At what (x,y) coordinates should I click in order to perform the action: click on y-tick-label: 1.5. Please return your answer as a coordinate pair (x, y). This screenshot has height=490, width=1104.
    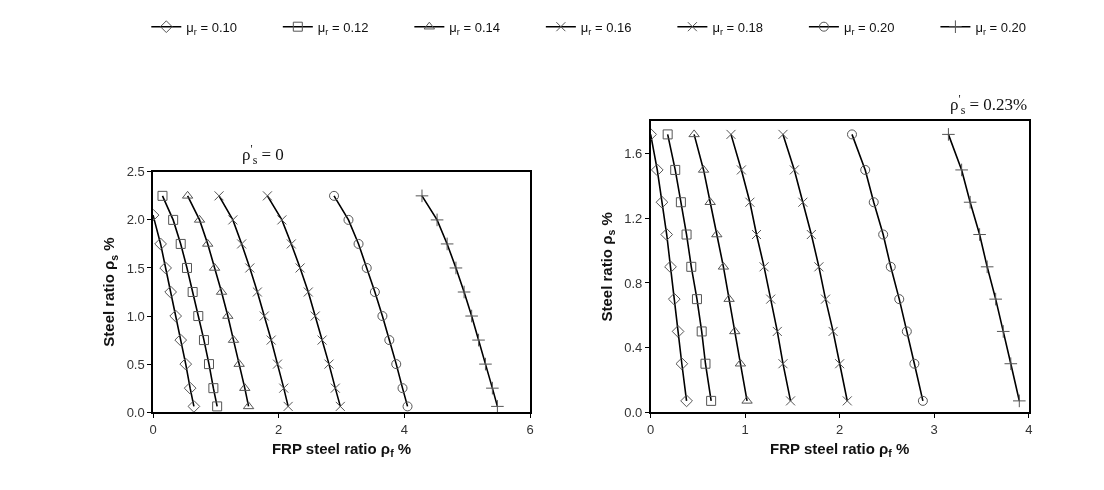
    Looking at the image, I should click on (135, 268).